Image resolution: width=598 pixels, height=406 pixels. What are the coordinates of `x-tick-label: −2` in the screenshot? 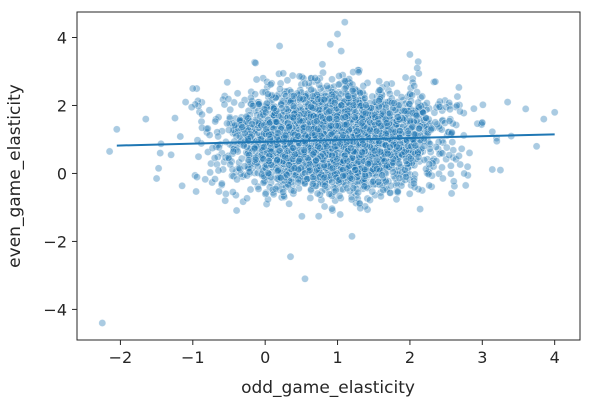 It's located at (121, 357).